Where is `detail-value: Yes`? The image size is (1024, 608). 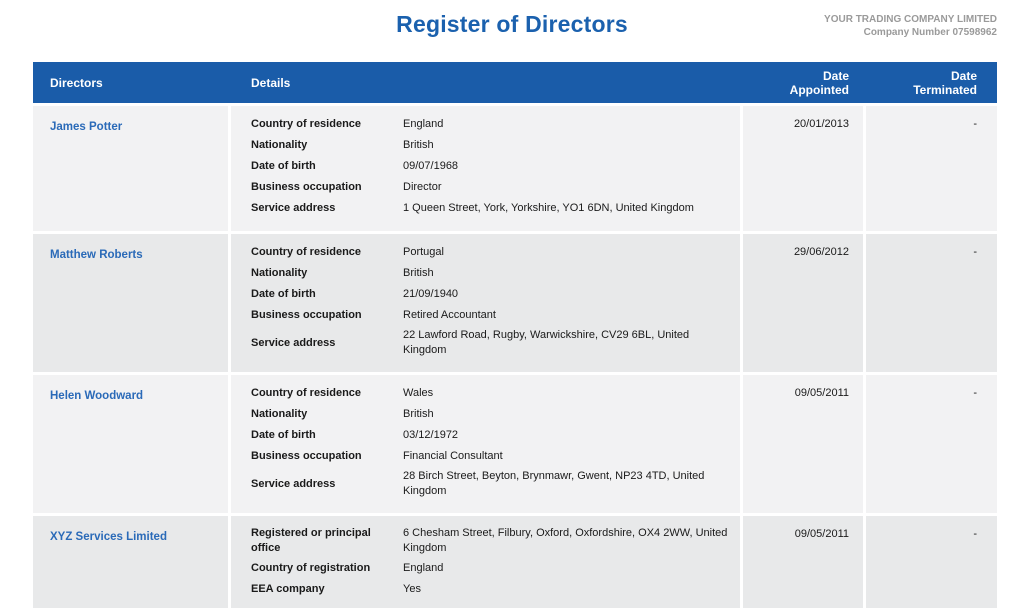 detail-value: Yes is located at coordinates (412, 589).